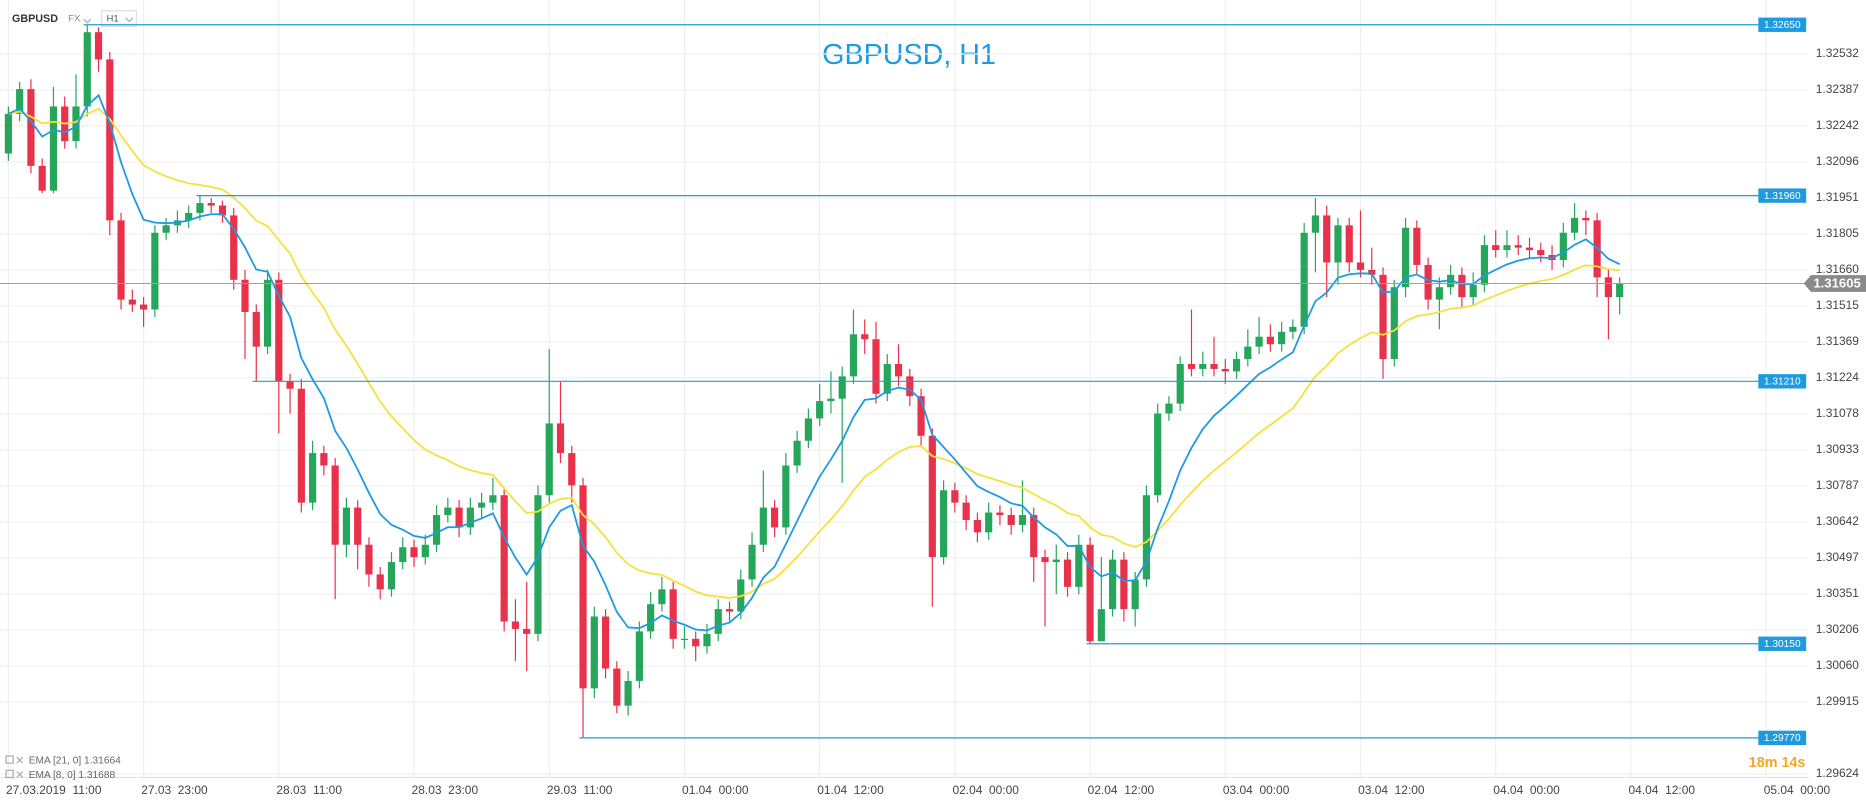 This screenshot has height=805, width=1866. What do you see at coordinates (1837, 283) in the screenshot?
I see `last-price-label: 1.31605` at bounding box center [1837, 283].